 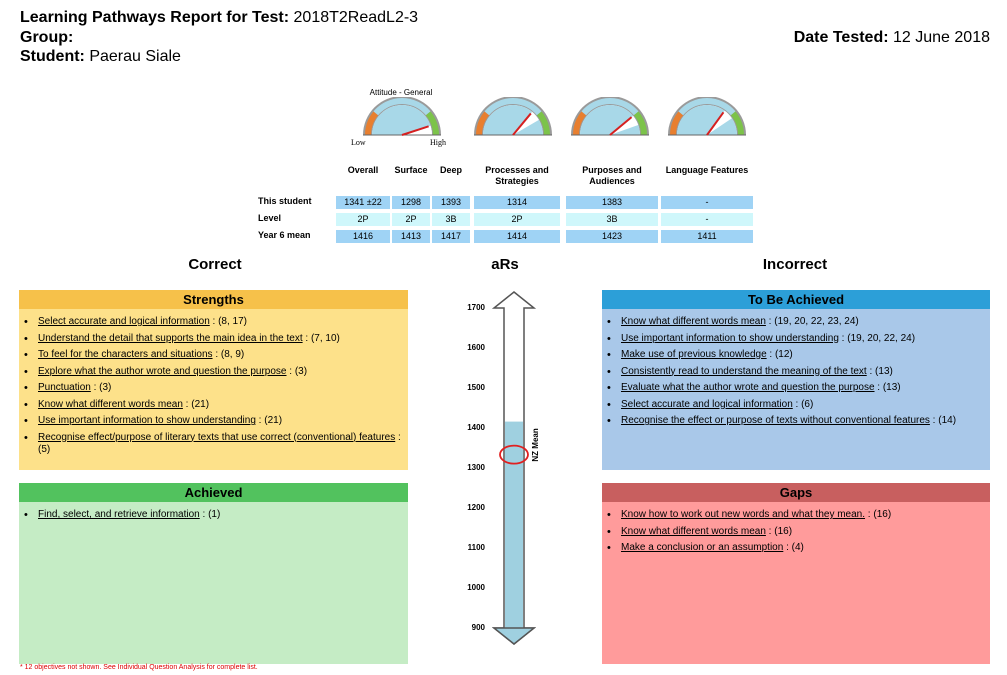 I want to click on ars-heading: aRs, so click(x=505, y=264).